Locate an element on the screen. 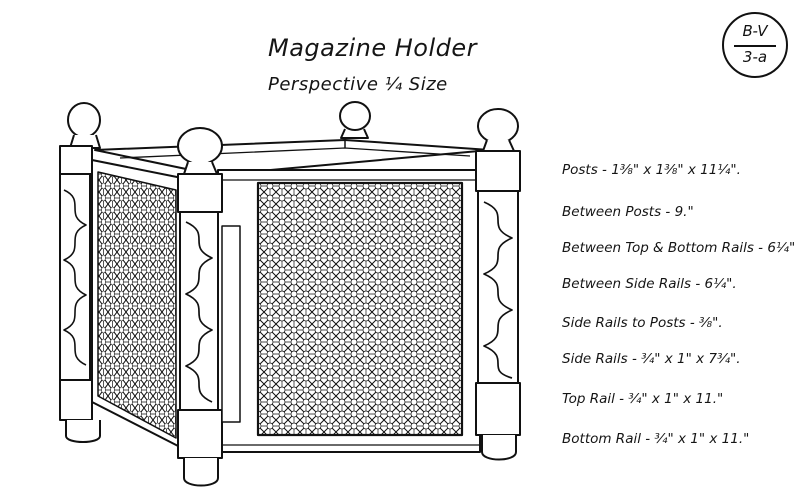 The image size is (800, 492). front-right-post is located at coordinates (498, 284).